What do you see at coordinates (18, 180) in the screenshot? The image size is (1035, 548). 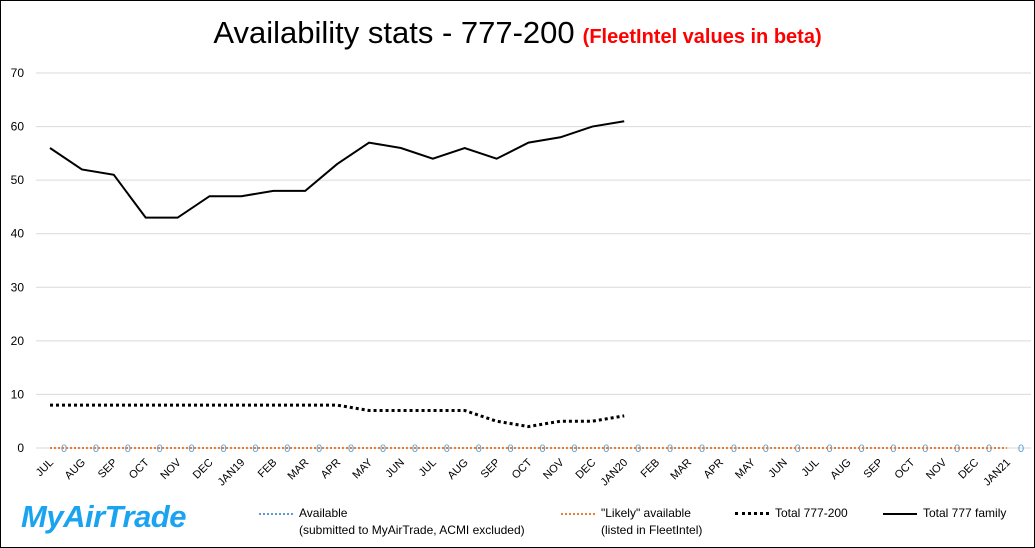 I see `y-tick-label: 50` at bounding box center [18, 180].